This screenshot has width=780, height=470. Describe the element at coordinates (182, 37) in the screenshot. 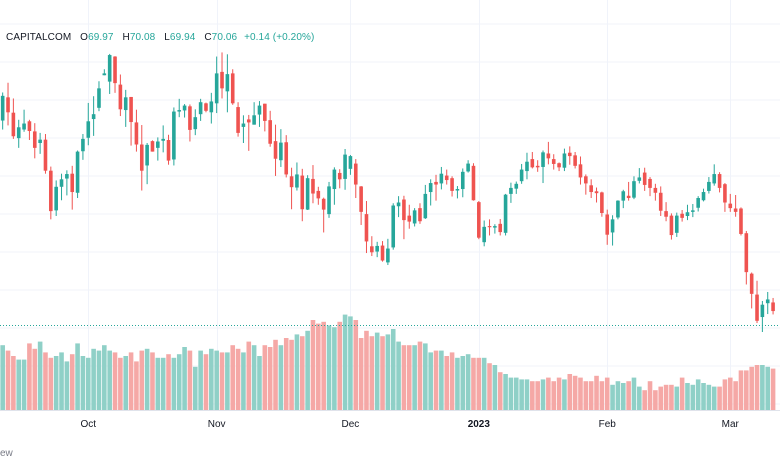

I see `low-value: 69.94` at that location.